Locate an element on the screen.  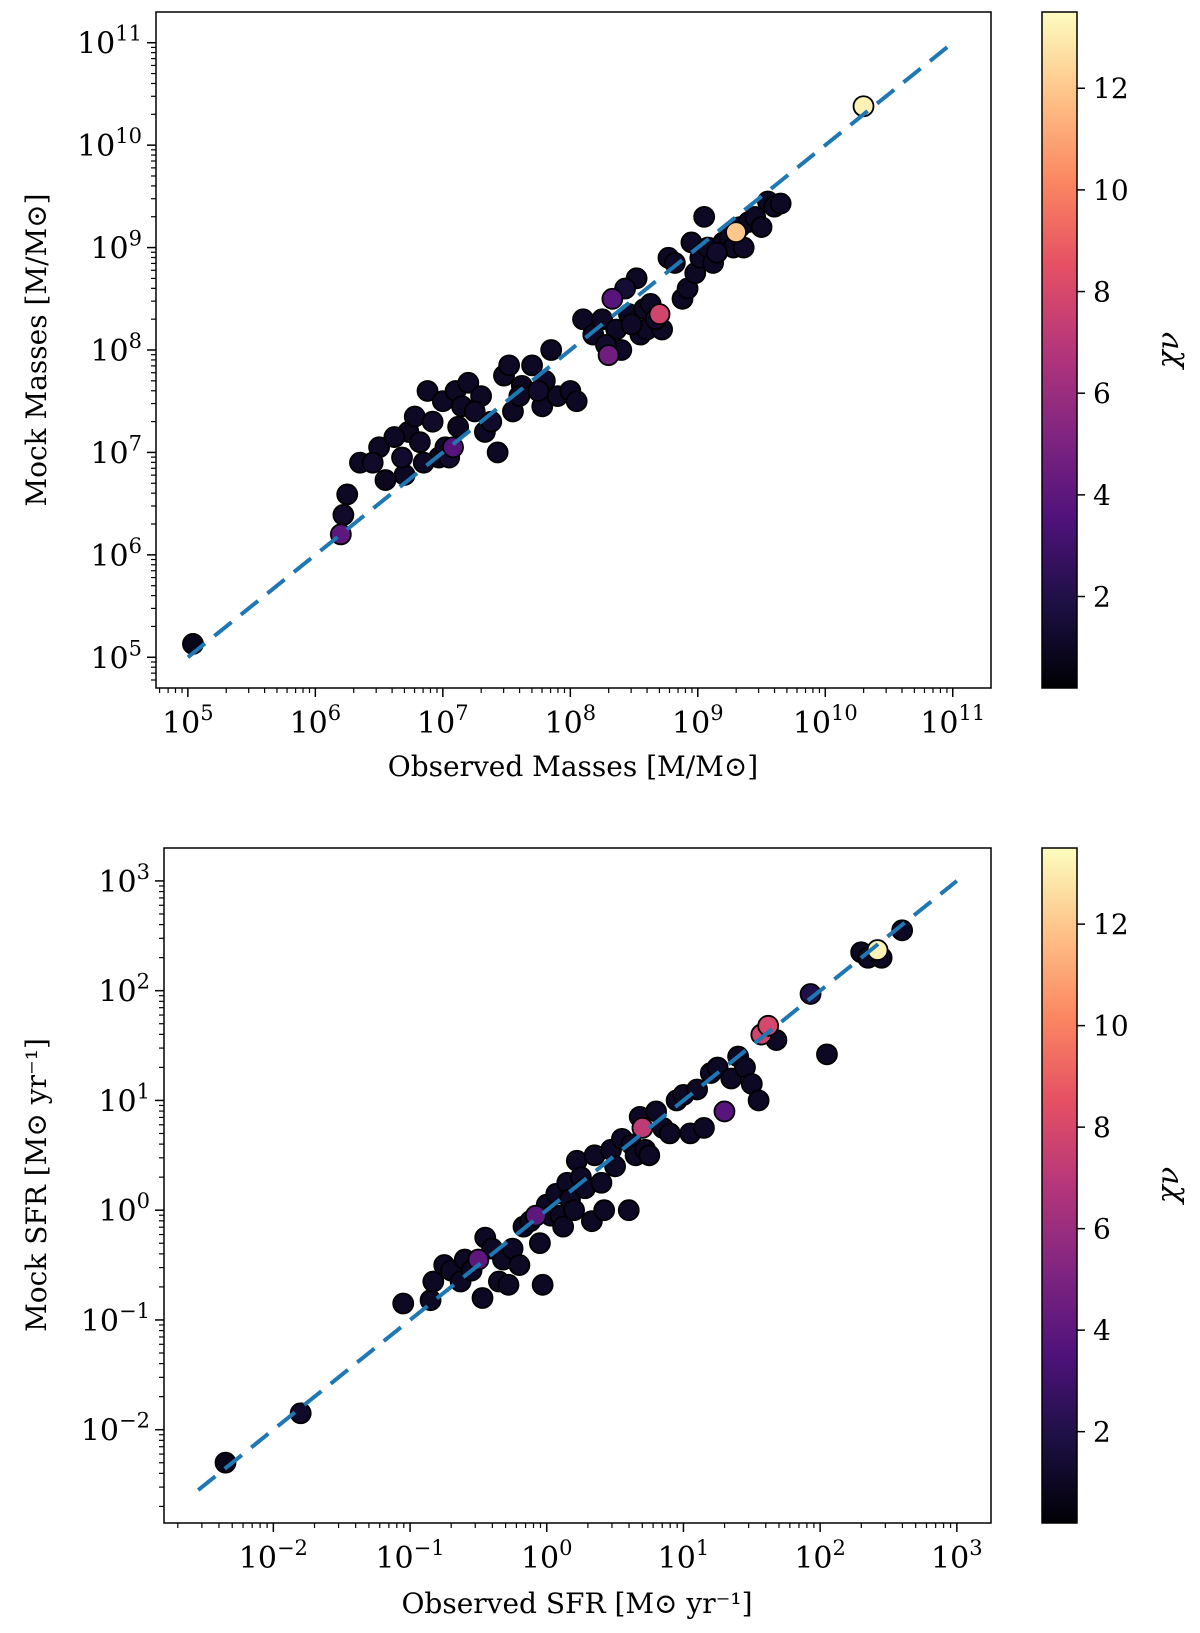
masses-y-axis-label: Mock Masses [M/M⊙] is located at coordinates (36, 349).